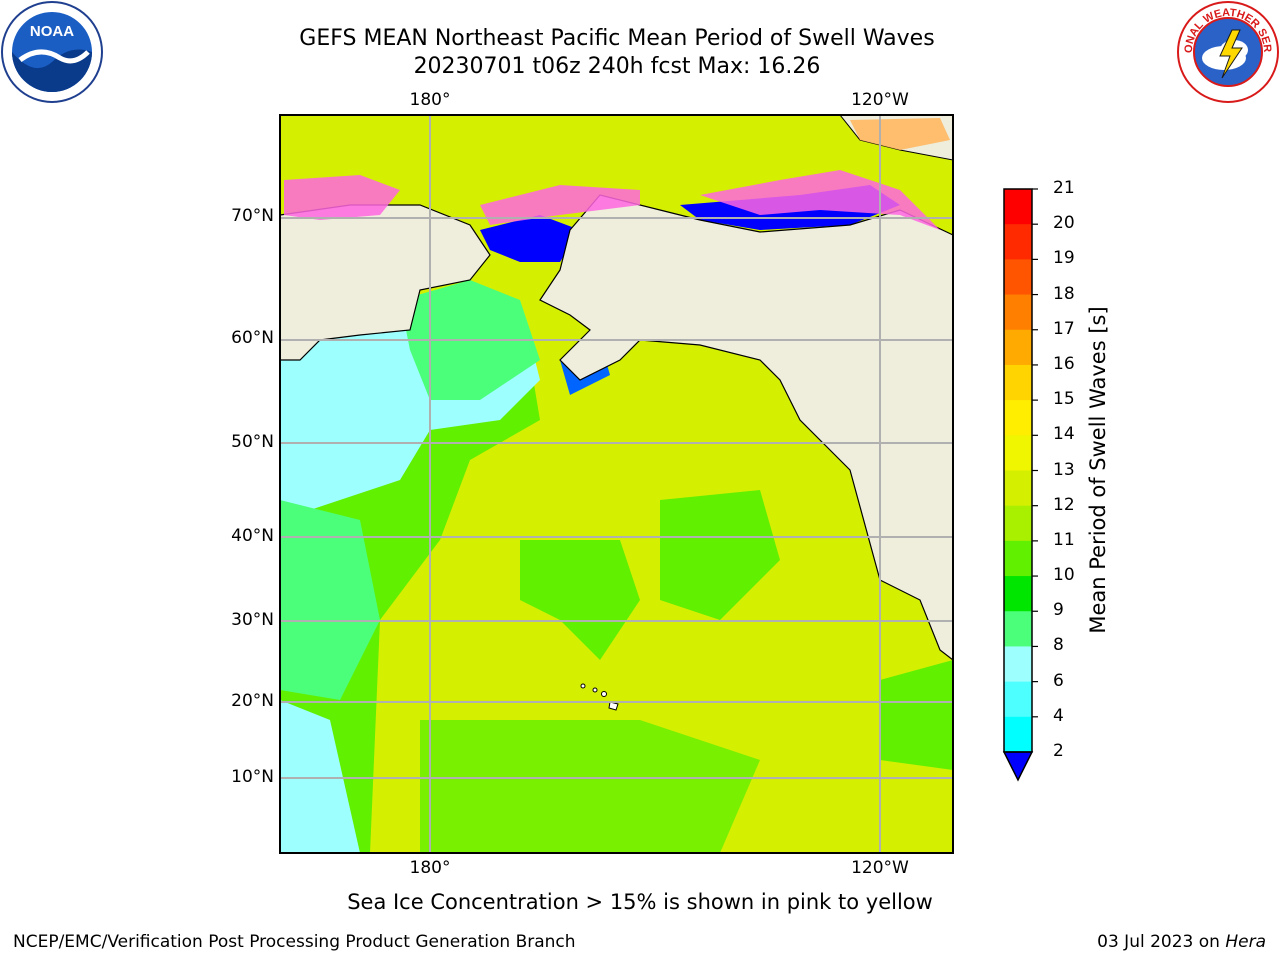 This screenshot has height=960, width=1280. Describe the element at coordinates (580, 600) in the screenshot. I see `ocean-field-green-central` at that location.